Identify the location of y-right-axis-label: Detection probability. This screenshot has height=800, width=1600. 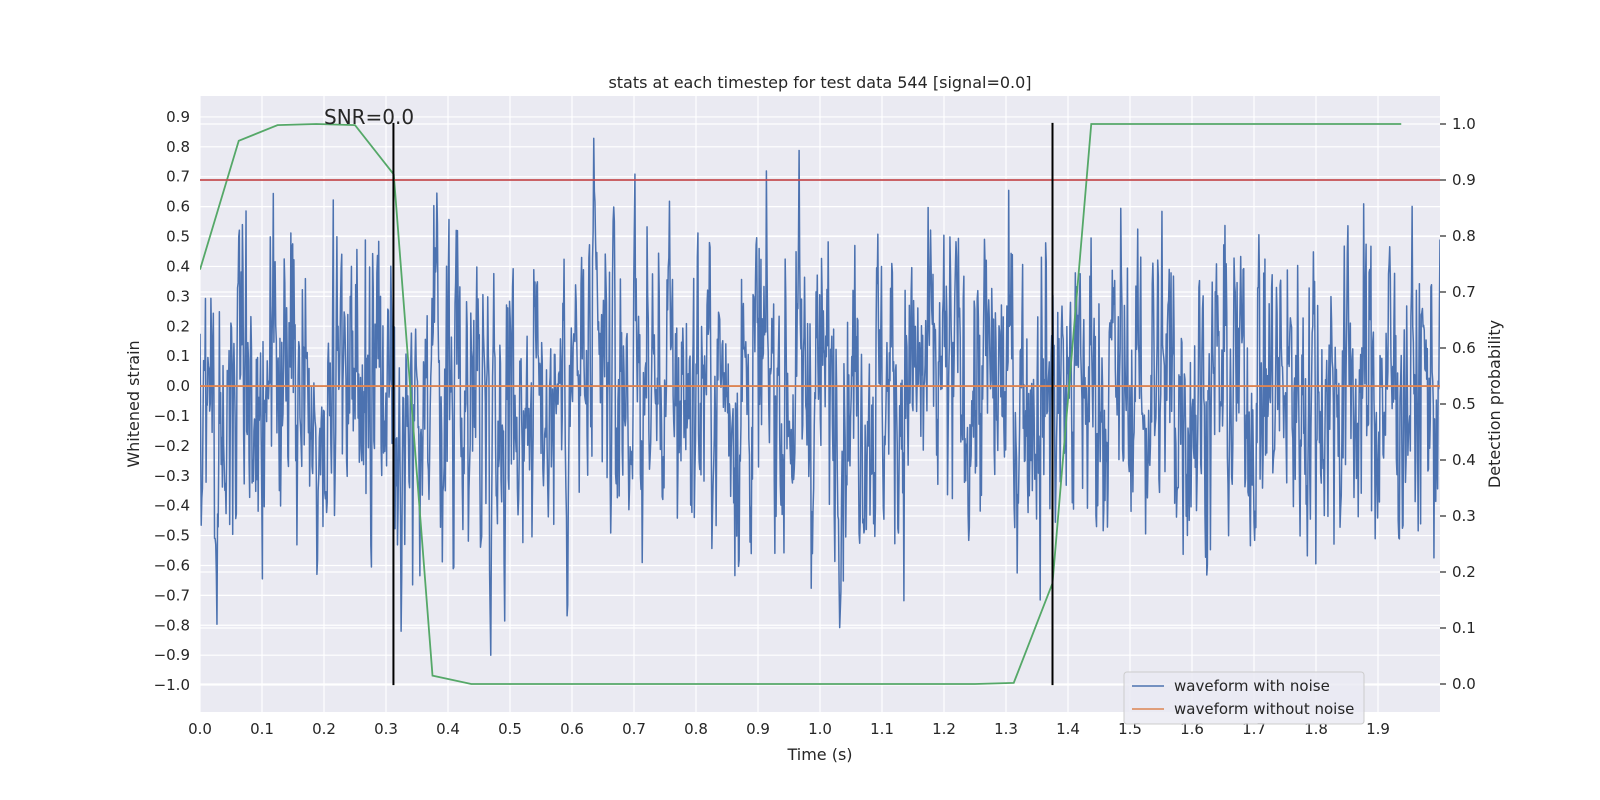
(1494, 404).